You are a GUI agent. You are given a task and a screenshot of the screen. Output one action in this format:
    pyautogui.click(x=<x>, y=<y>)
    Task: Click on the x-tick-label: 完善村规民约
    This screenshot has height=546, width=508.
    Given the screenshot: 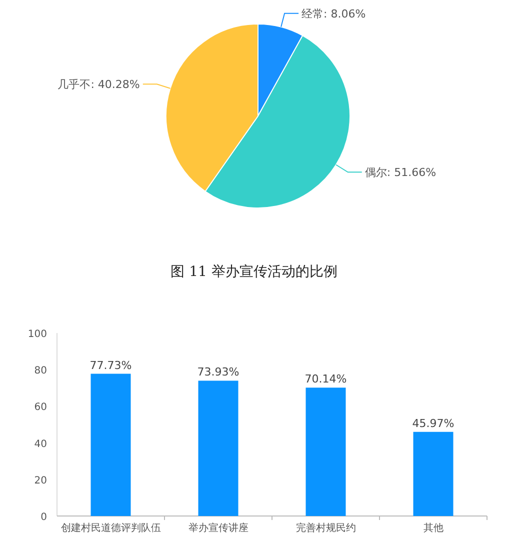 What is the action you would take?
    pyautogui.click(x=326, y=528)
    